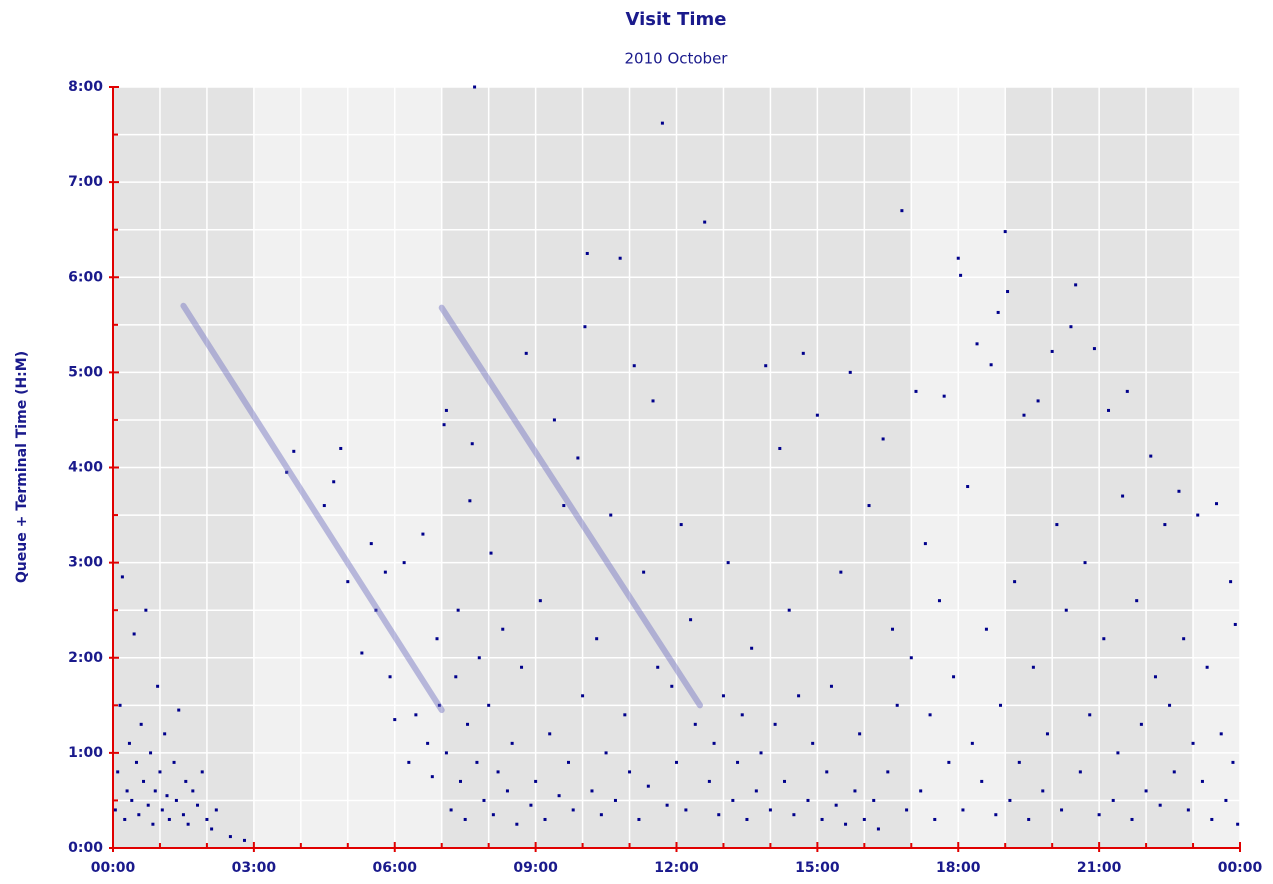 Image resolution: width=1273 pixels, height=884 pixels. What do you see at coordinates (394, 868) in the screenshot?
I see `x-tick-label: 06:00` at bounding box center [394, 868].